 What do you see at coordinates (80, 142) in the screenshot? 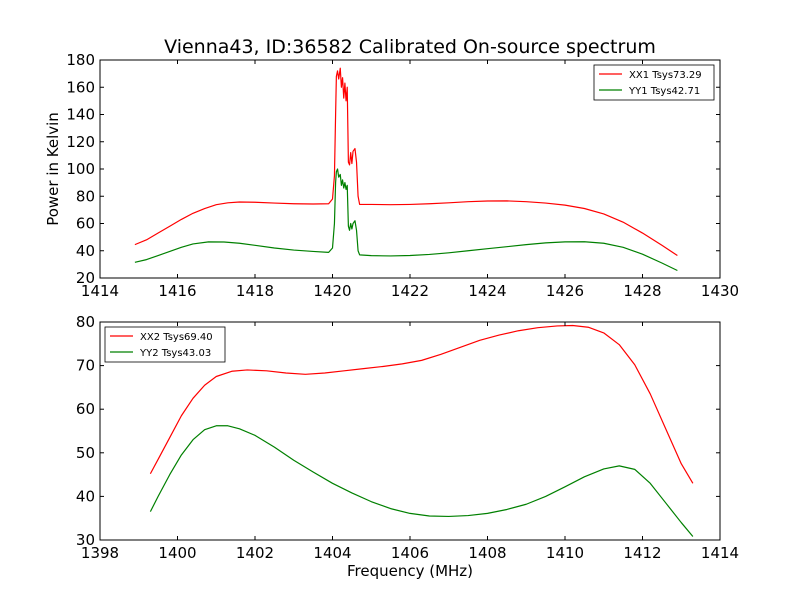
I see `top-y-tick-label: 120` at bounding box center [80, 142].